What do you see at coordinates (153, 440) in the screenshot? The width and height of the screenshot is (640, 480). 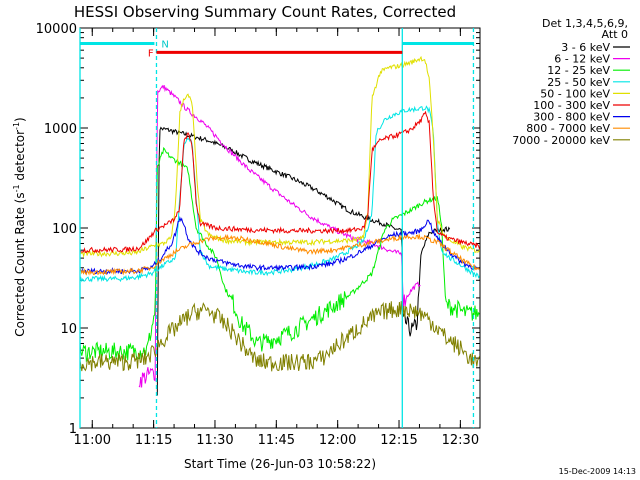 I see `x-tick-label: 11:15` at bounding box center [153, 440].